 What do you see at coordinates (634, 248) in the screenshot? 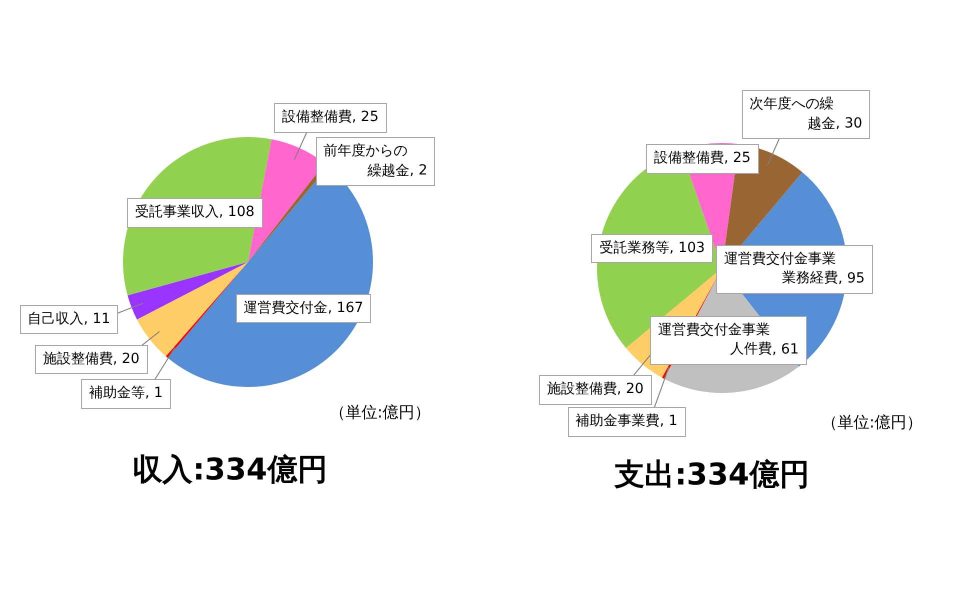
I see `slice-label: 受託業務等` at bounding box center [634, 248].